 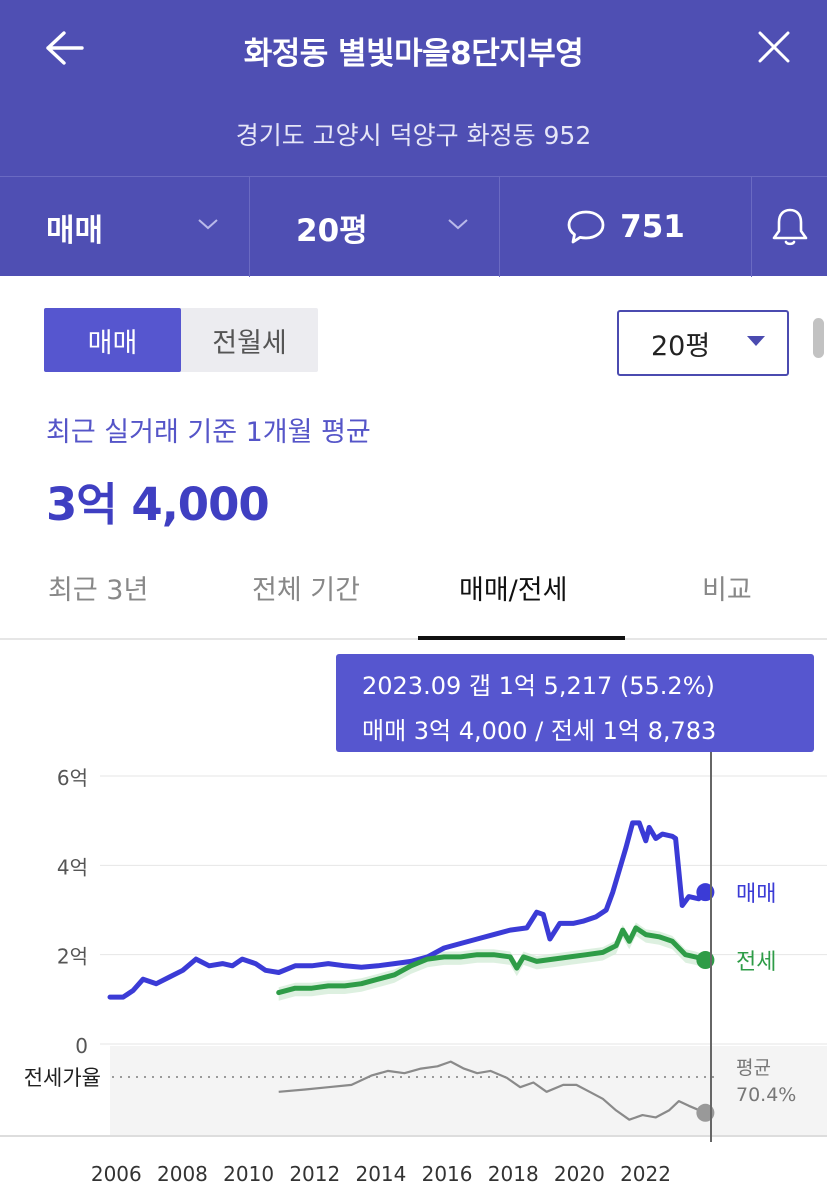 What do you see at coordinates (125, 227) in the screenshot?
I see `deal-type-dropdown: 매매` at bounding box center [125, 227].